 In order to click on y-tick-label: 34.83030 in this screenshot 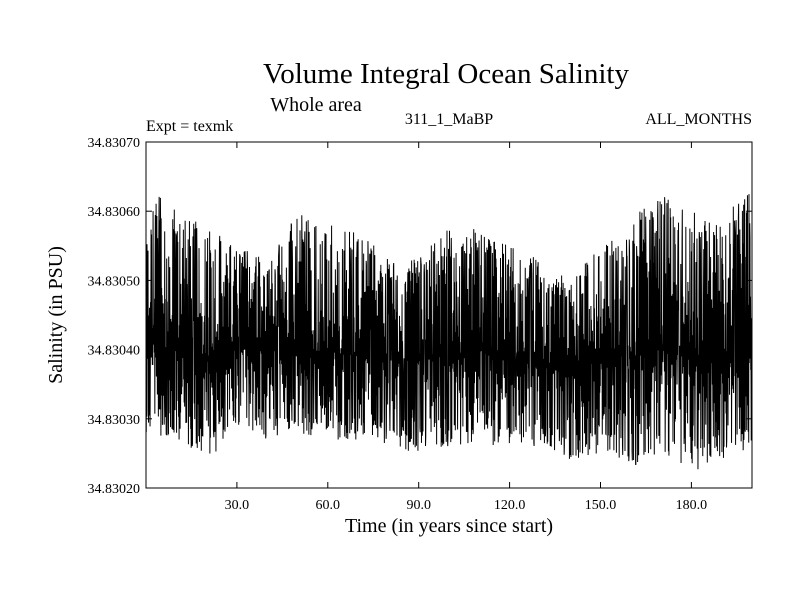, I will do `click(114, 420)`.